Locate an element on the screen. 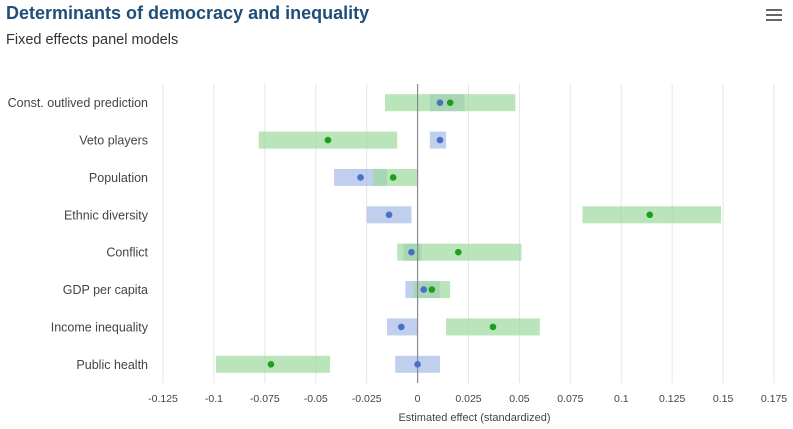 This screenshot has height=429, width=793. x-tick-label: -0.075 is located at coordinates (265, 399).